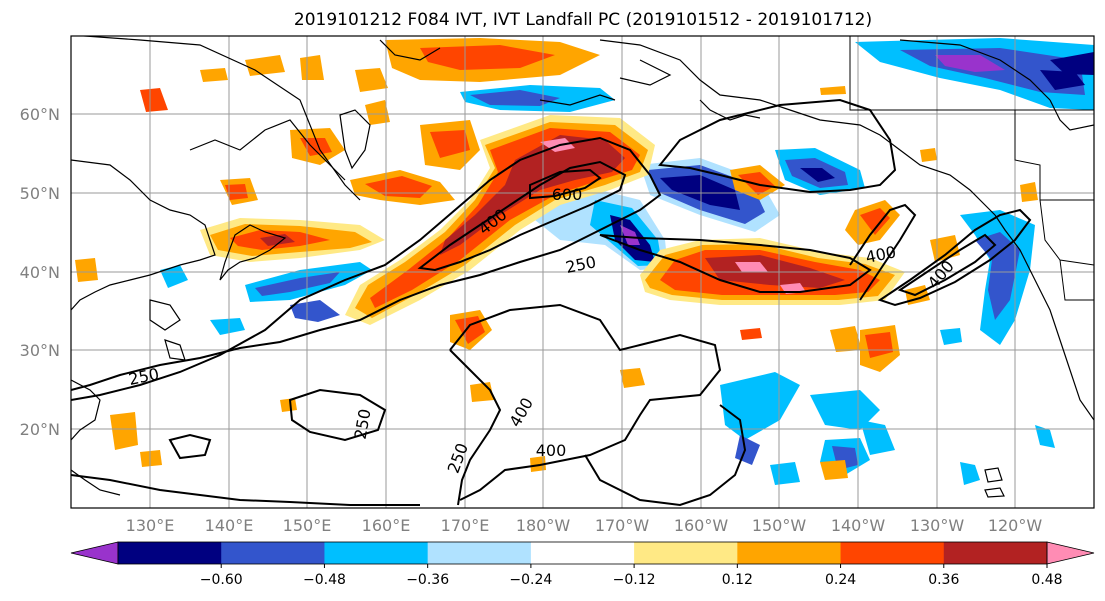 The image size is (1105, 601). I want to click on latitude-labels: 60°N 50°N 40°N 30°N 20°N, so click(40, 272).